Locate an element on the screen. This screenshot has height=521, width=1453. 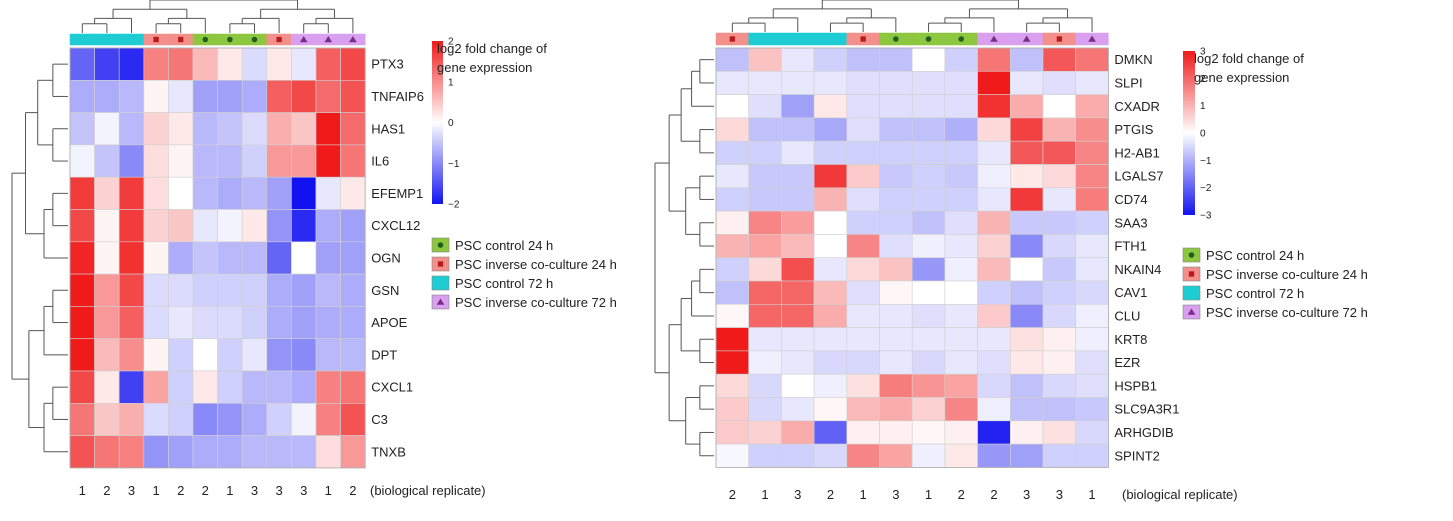
gene-label: TNXB is located at coordinates (388, 451).